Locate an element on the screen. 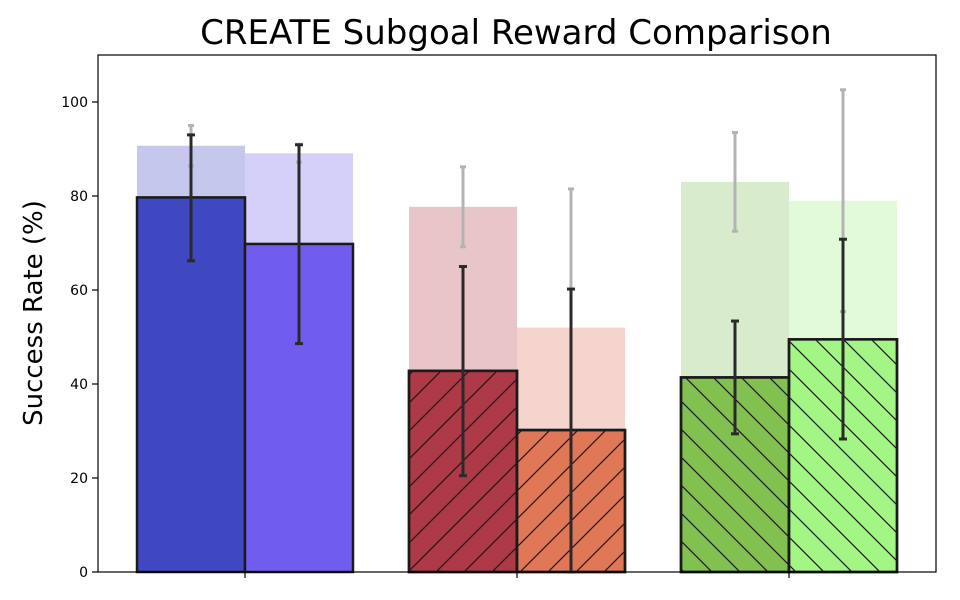 The image size is (960, 600). y-tick-label-5: 100 is located at coordinates (74, 103).